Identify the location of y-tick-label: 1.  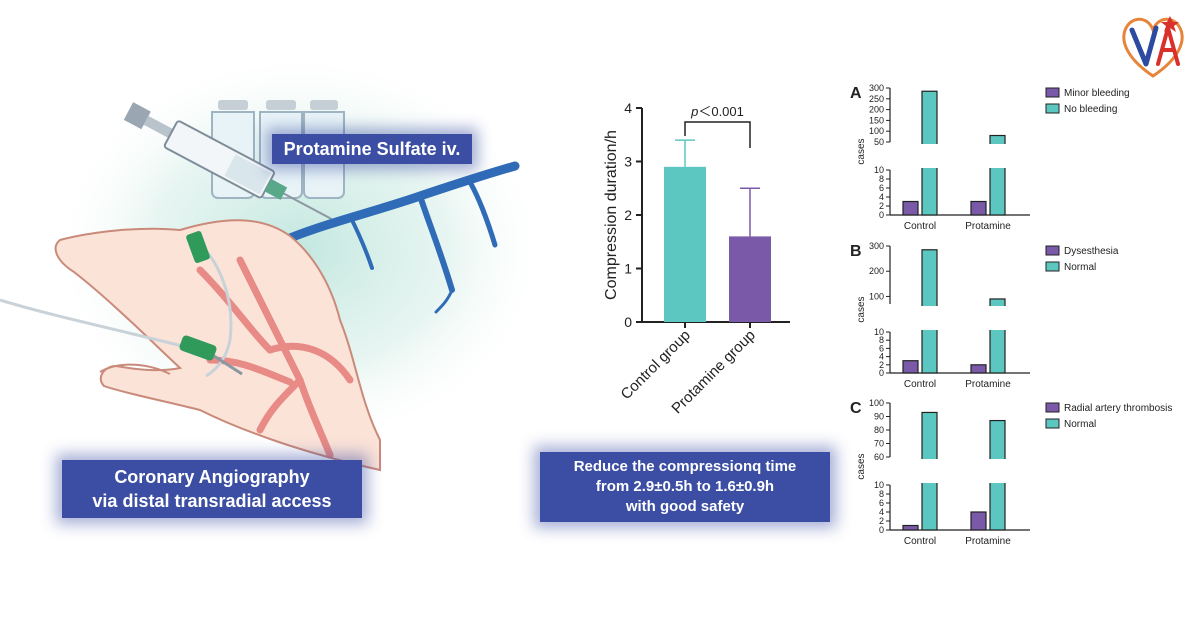
(628, 269).